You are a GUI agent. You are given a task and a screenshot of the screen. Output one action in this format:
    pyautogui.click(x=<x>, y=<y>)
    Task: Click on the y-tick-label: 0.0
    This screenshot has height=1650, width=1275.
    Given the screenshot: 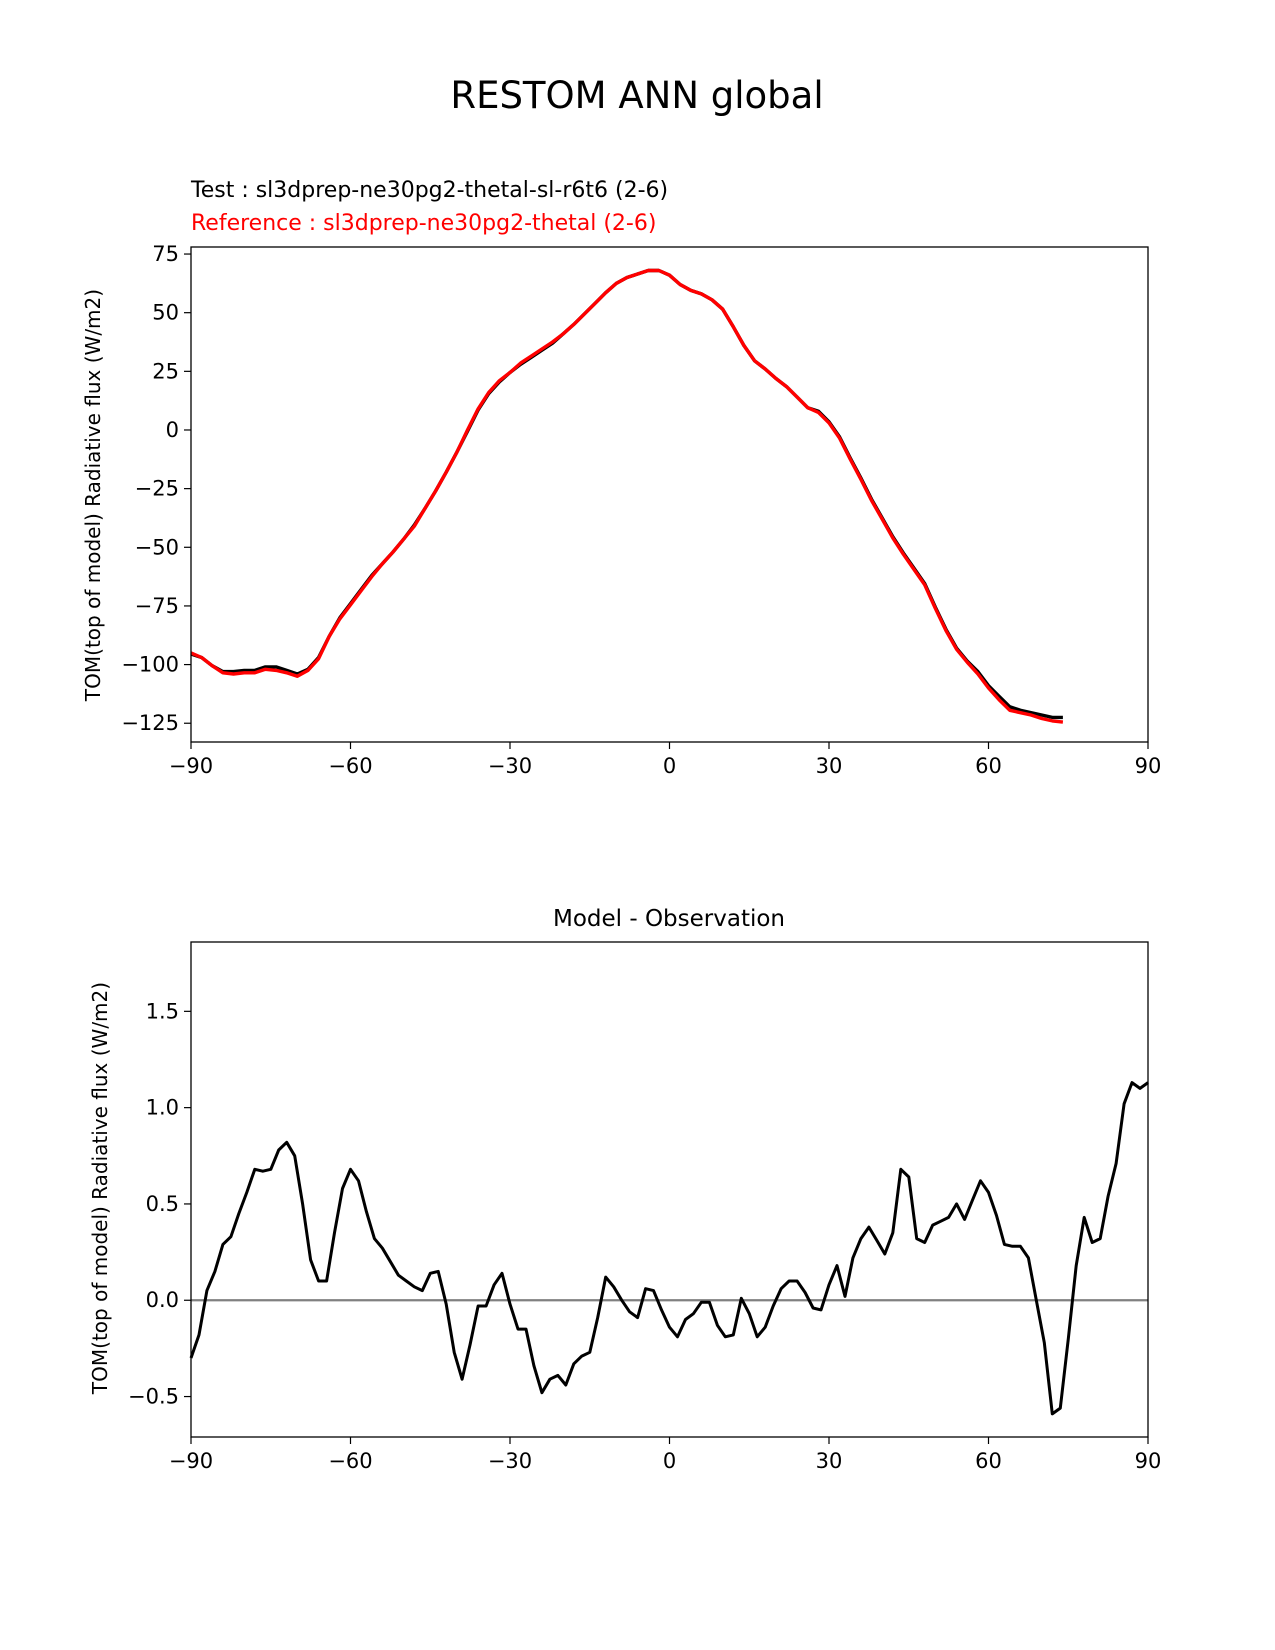 What is the action you would take?
    pyautogui.click(x=162, y=1300)
    